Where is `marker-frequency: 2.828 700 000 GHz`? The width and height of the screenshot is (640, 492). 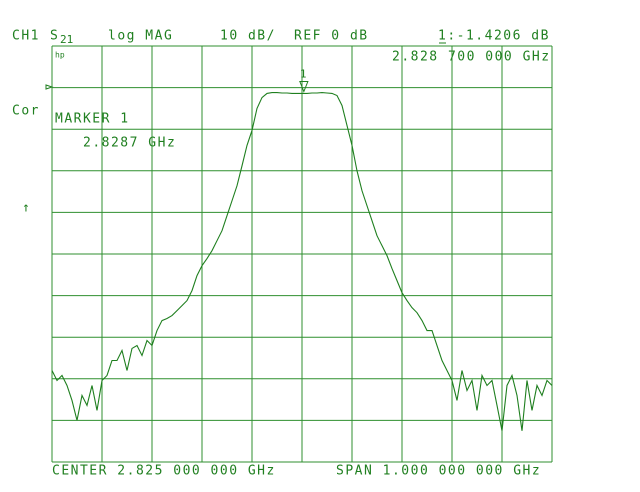 marker-frequency: 2.828 700 000 GHz is located at coordinates (471, 57).